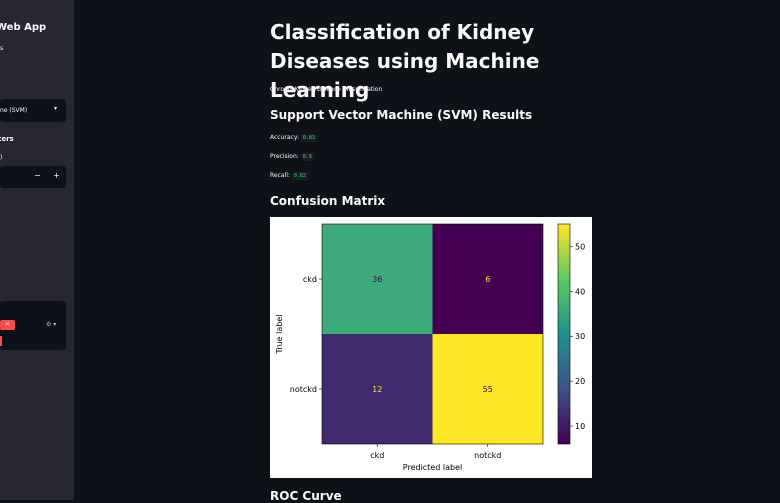 The height and width of the screenshot is (503, 780). I want to click on cell-label: 55, so click(488, 389).